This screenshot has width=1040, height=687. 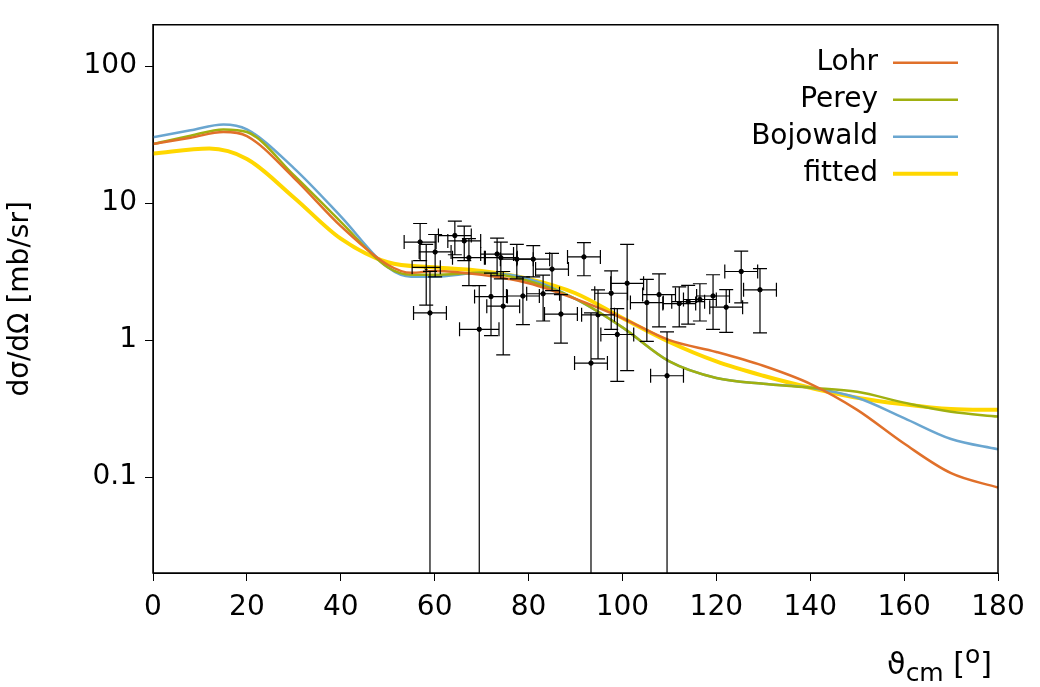 I want to click on legend-label: fitted, so click(x=840, y=172).